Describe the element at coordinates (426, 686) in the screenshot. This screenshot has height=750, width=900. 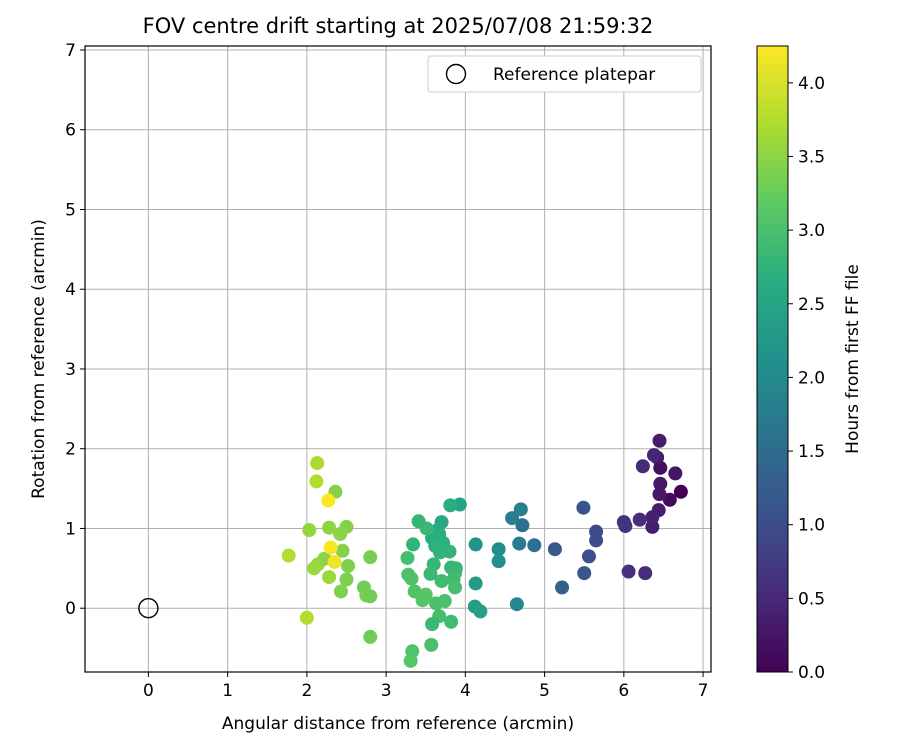
I see `x-axis-ticks: 0 1 2 3 4 5 6 7` at that location.